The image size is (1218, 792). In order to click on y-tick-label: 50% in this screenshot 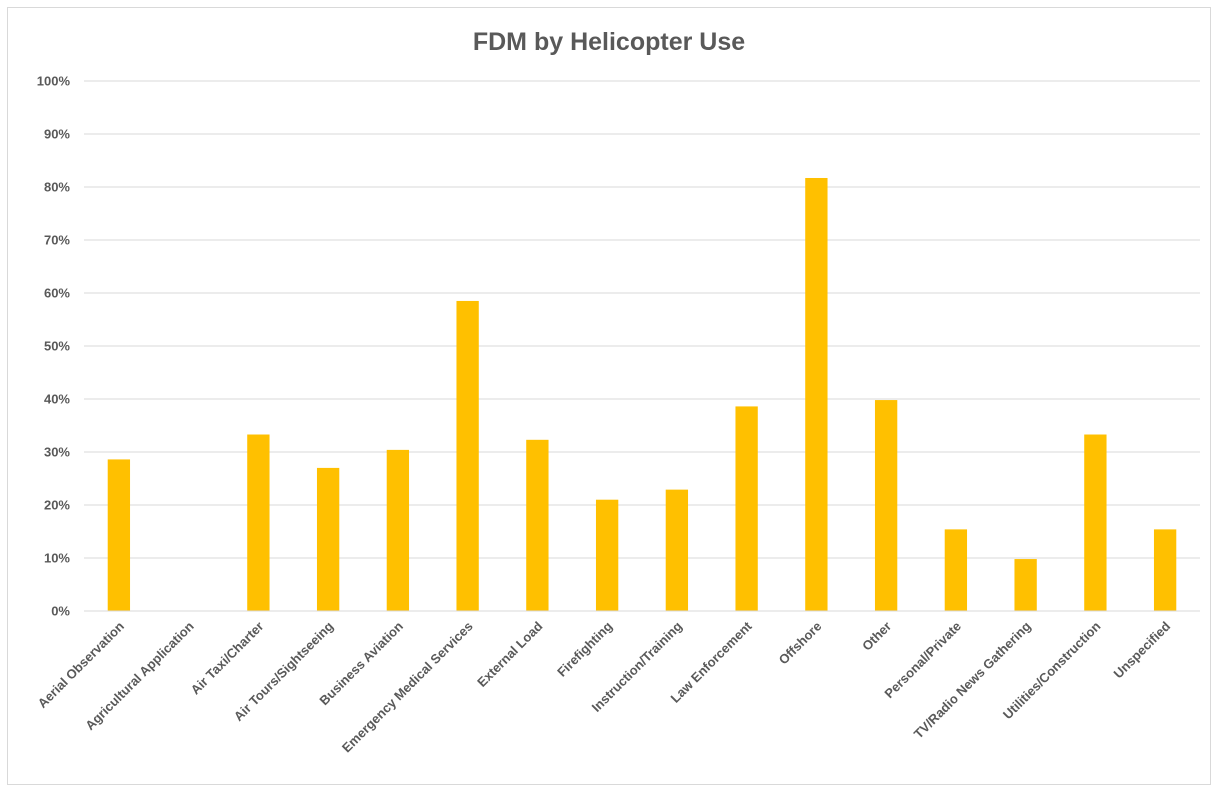, I will do `click(57, 346)`.